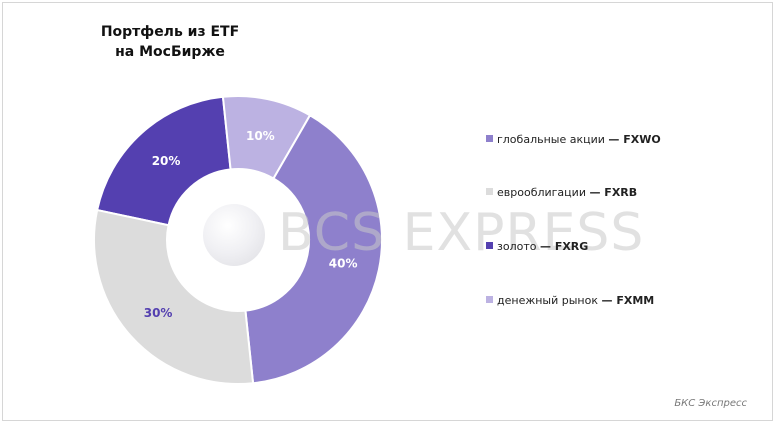 The width and height of the screenshot is (775, 423). What do you see at coordinates (170, 52) in the screenshot?
I see `chart-title-line-2: на МосБирже` at bounding box center [170, 52].